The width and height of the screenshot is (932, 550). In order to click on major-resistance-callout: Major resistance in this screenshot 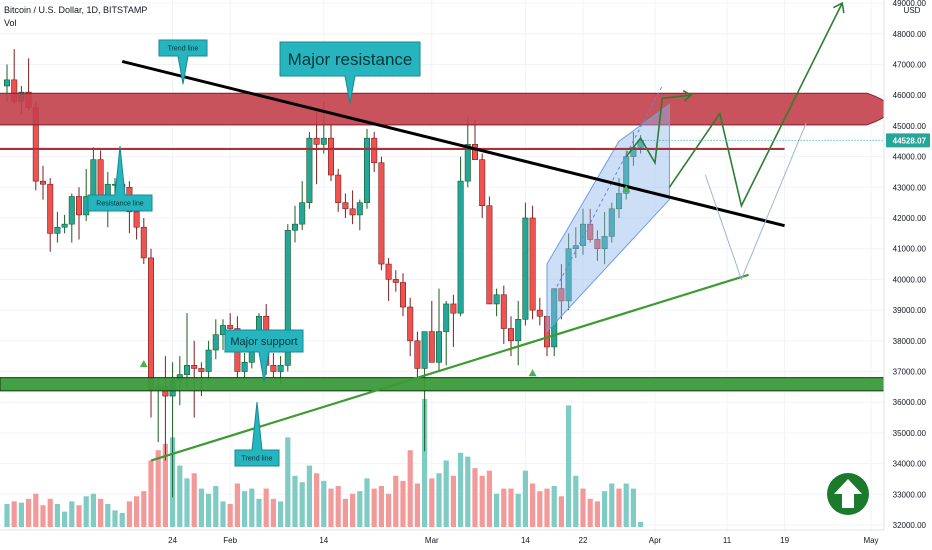, I will do `click(350, 72)`.